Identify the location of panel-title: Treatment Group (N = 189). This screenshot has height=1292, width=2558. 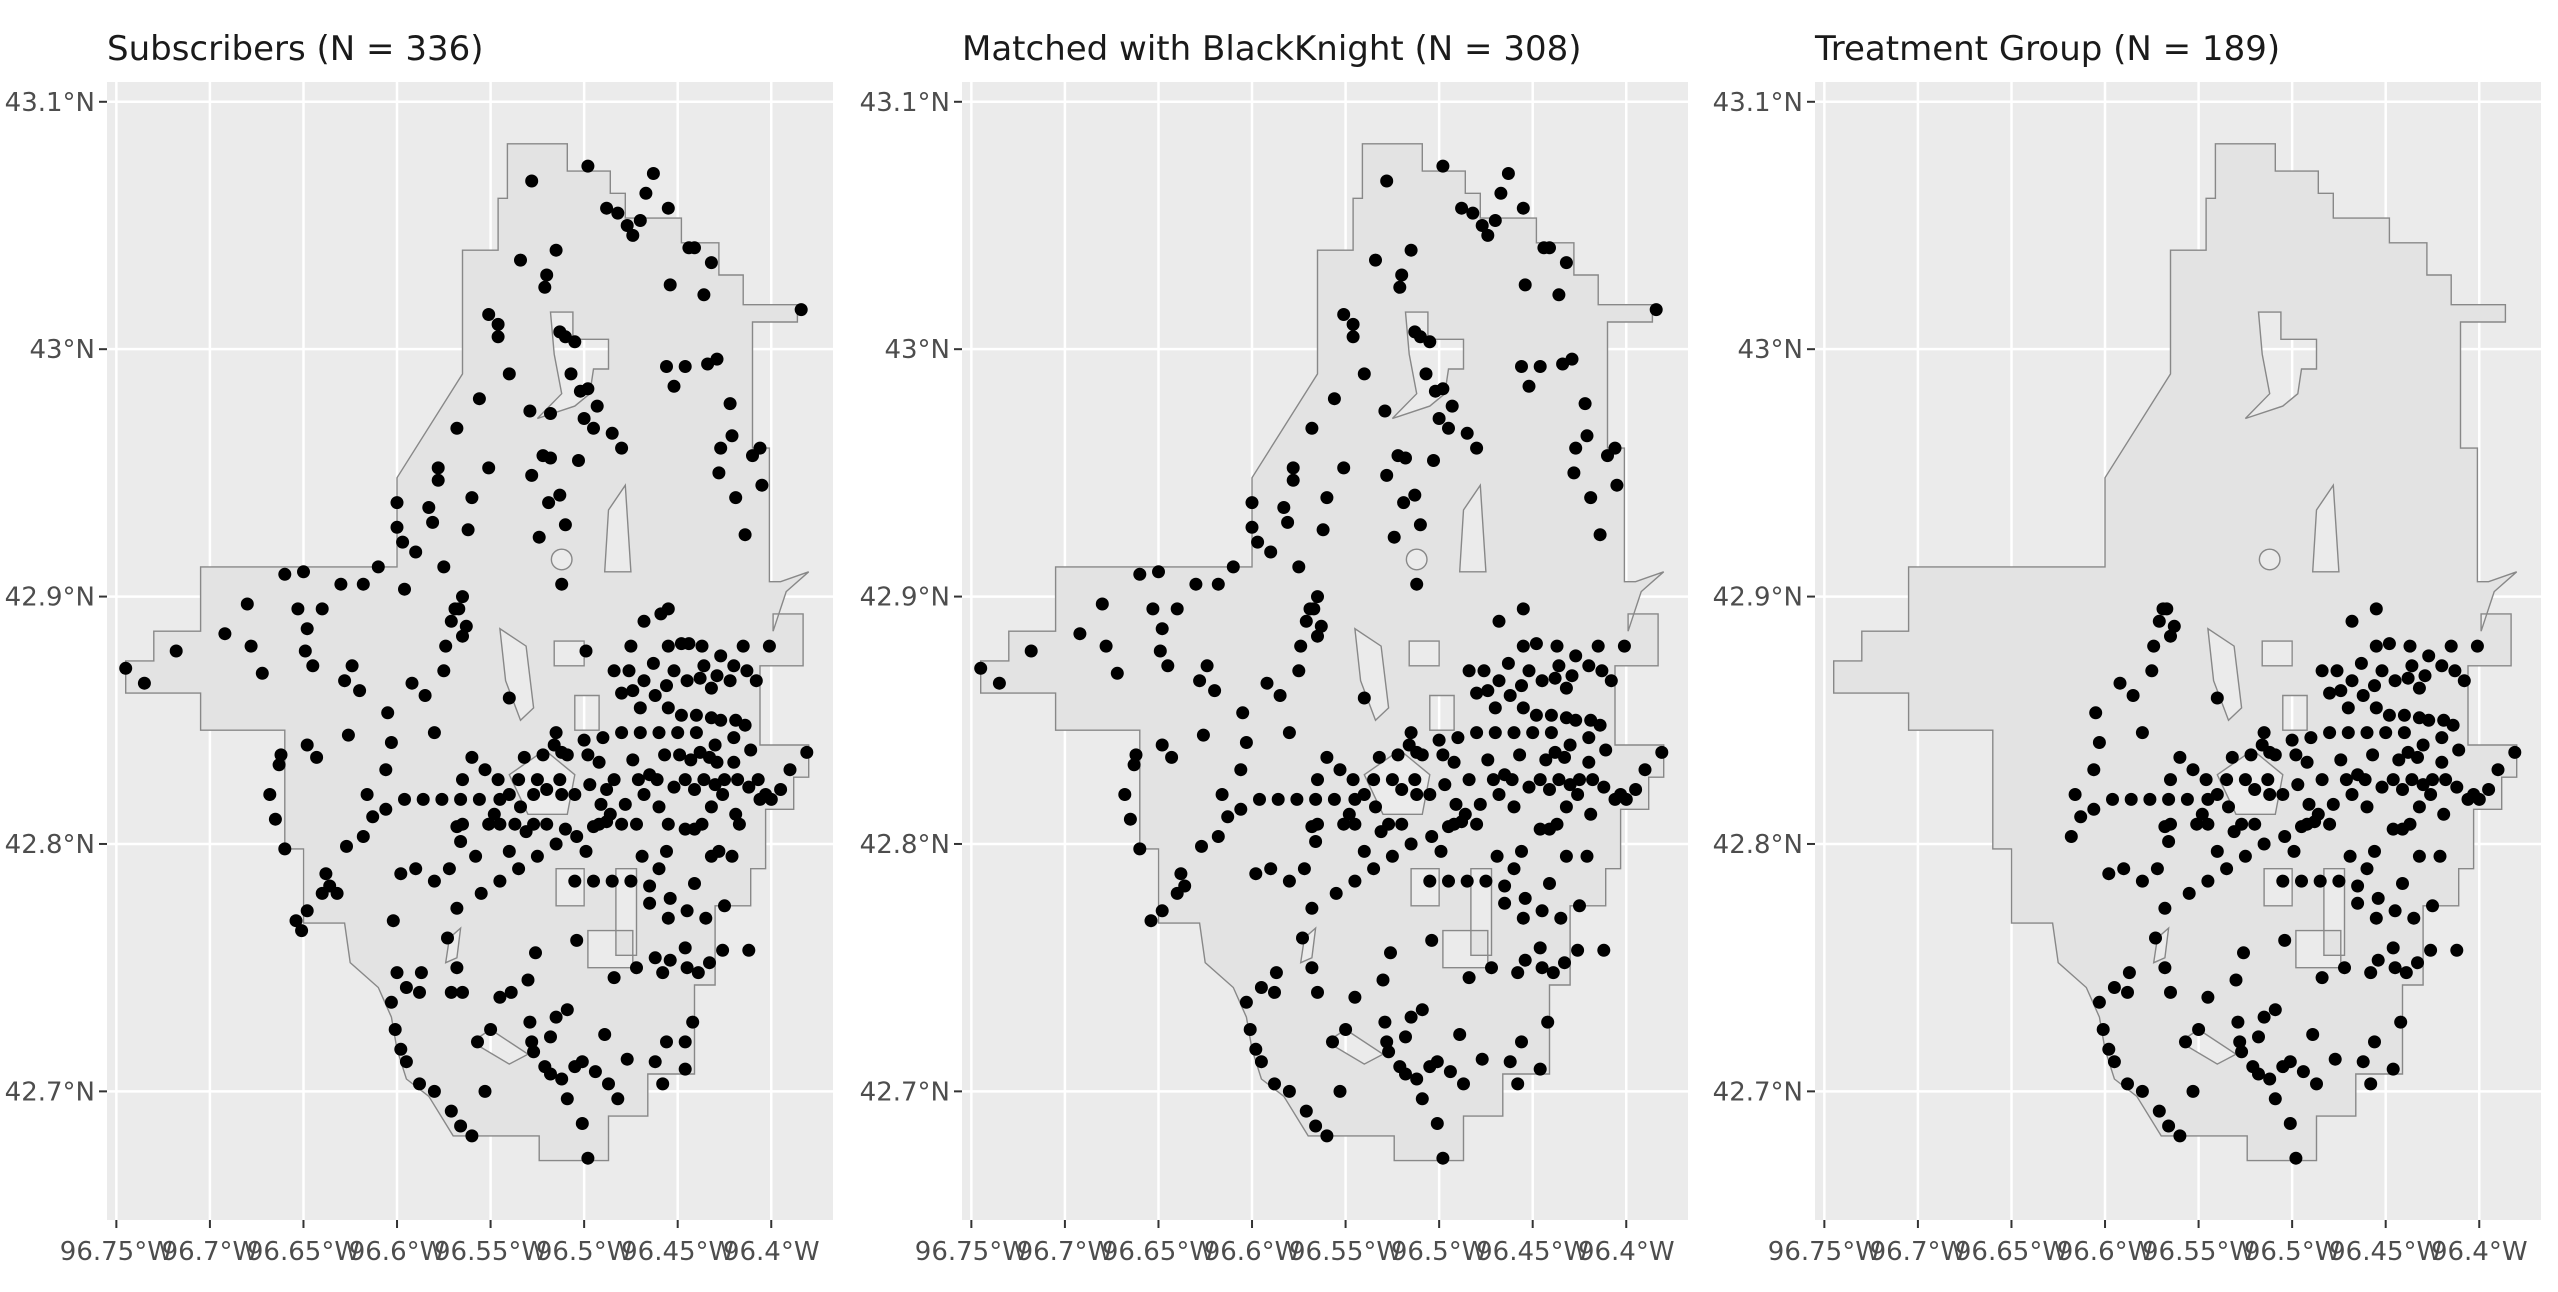
(2047, 49).